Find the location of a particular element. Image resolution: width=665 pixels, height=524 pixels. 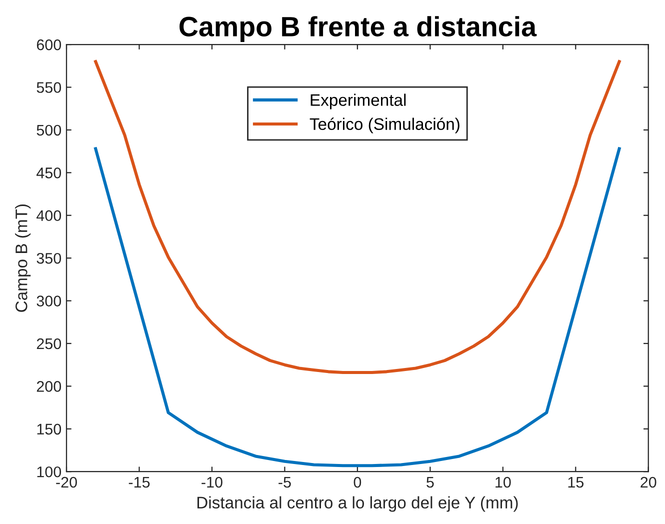

y-axis-title: Campo B (mT) is located at coordinates (23, 258).